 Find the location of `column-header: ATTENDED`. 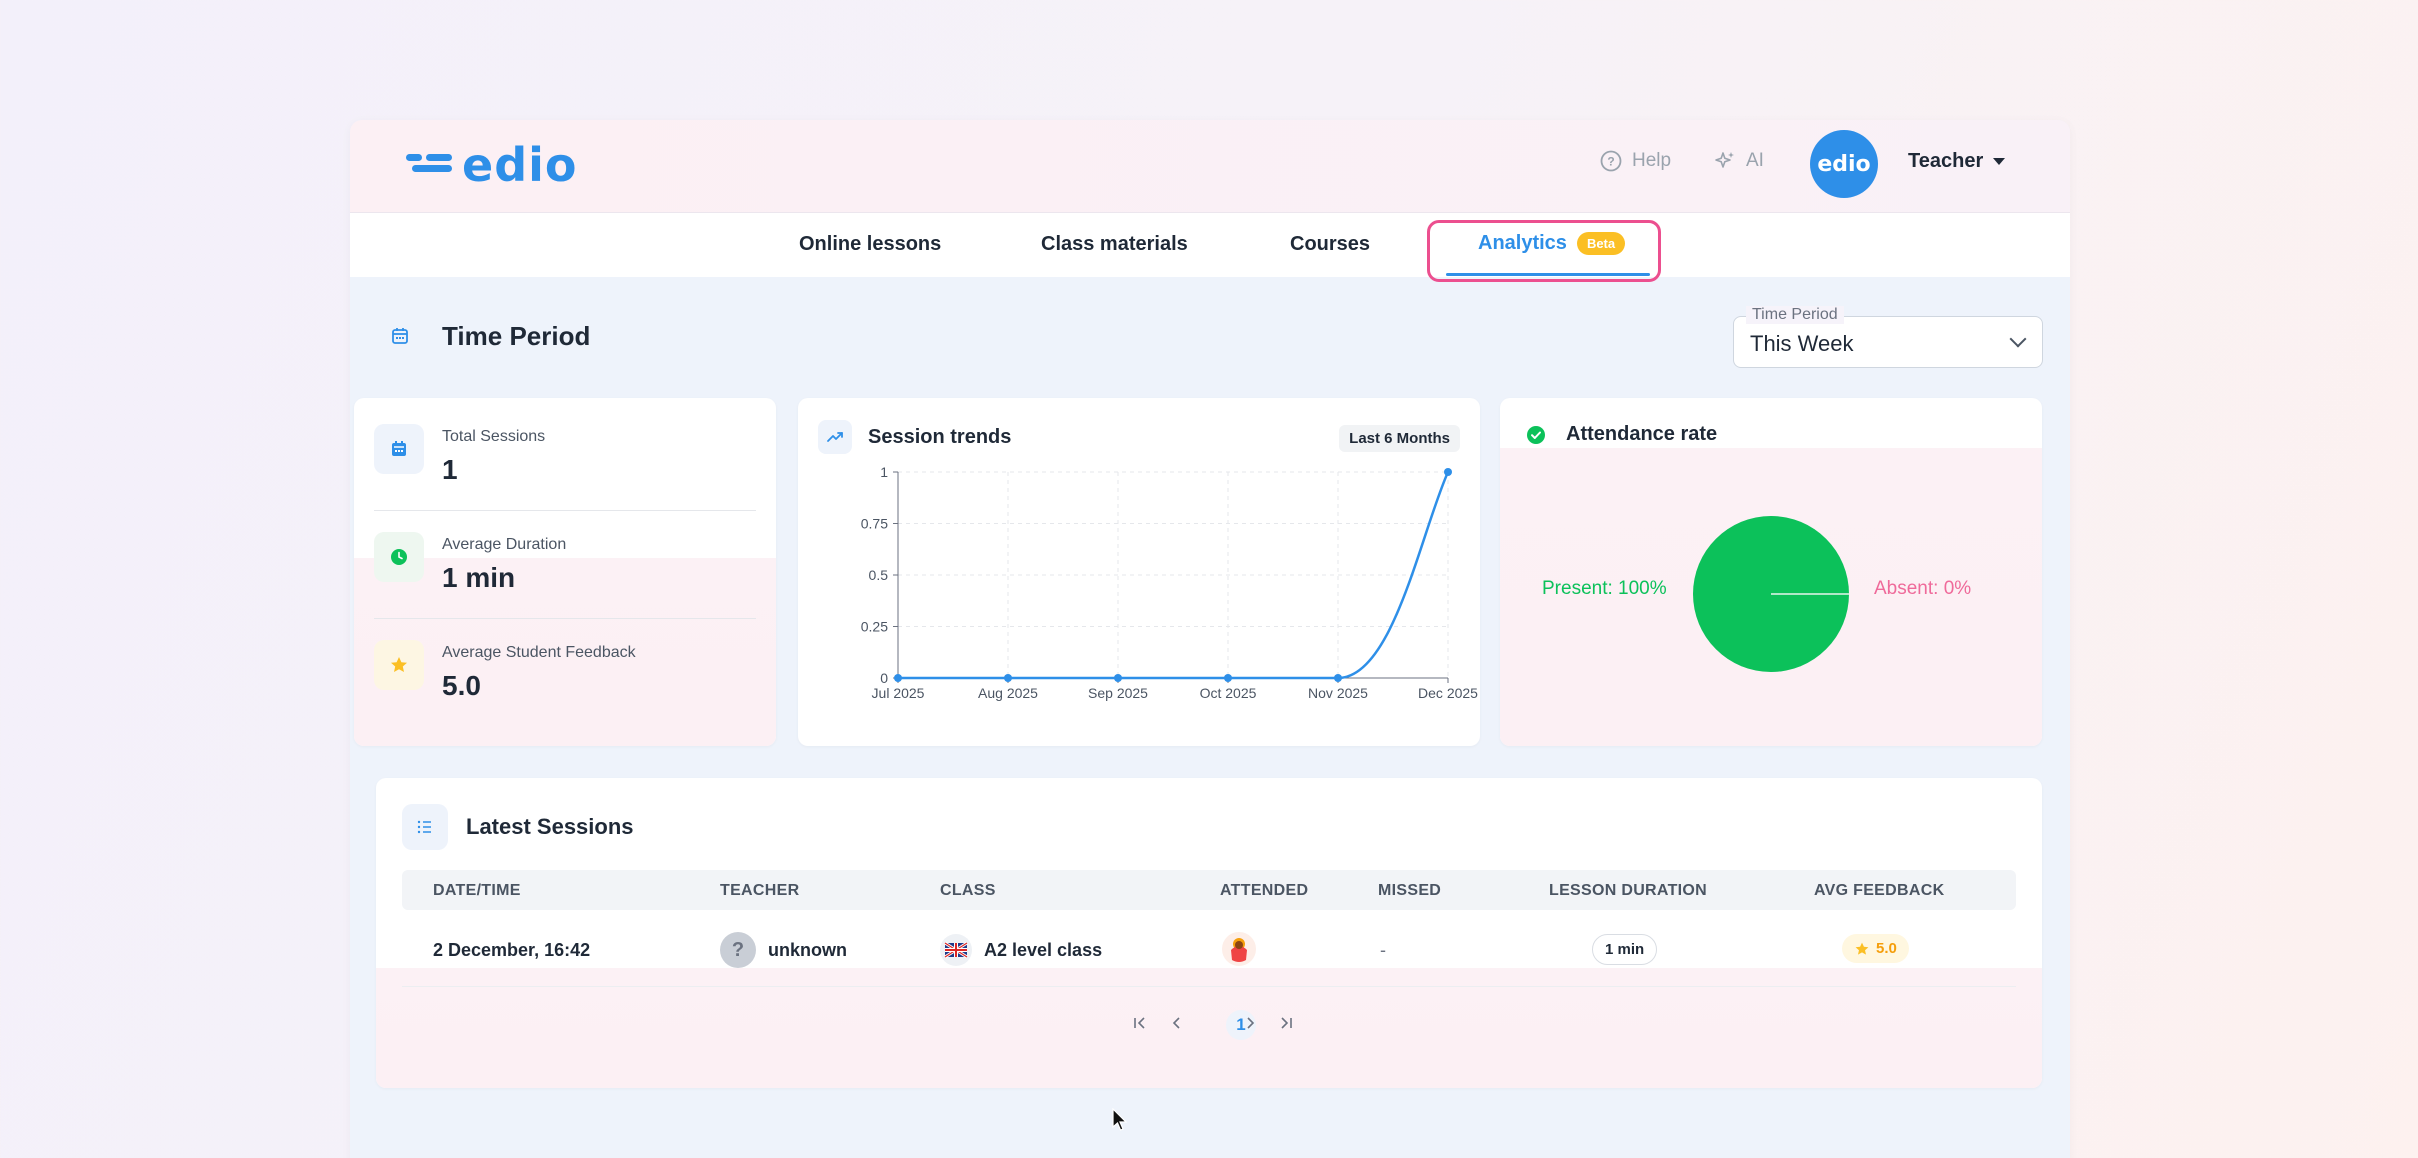

column-header: ATTENDED is located at coordinates (1264, 890).